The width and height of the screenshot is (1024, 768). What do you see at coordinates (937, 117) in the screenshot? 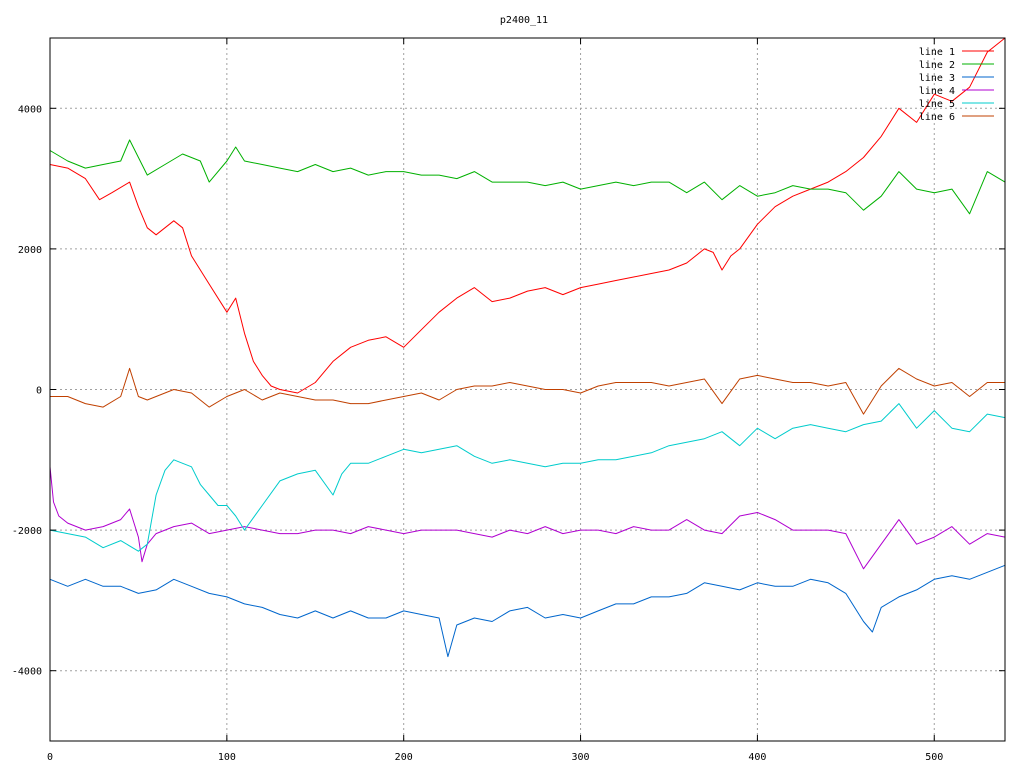
I see `legend-label-6: line 6` at bounding box center [937, 117].